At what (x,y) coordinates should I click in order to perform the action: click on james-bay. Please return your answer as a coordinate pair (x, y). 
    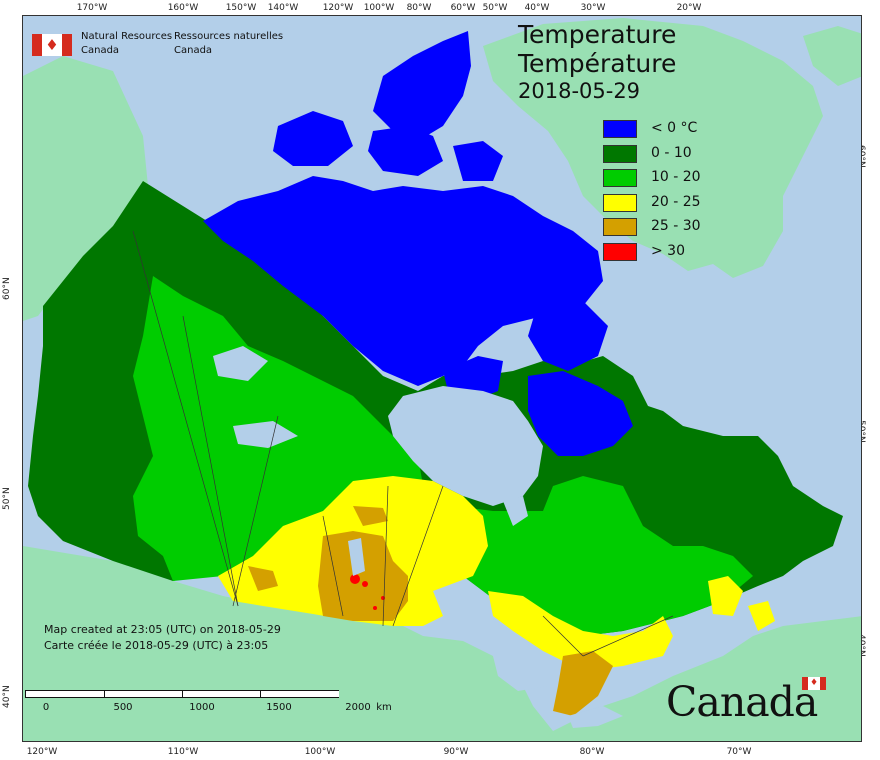
    Looking at the image, I should click on (515, 511).